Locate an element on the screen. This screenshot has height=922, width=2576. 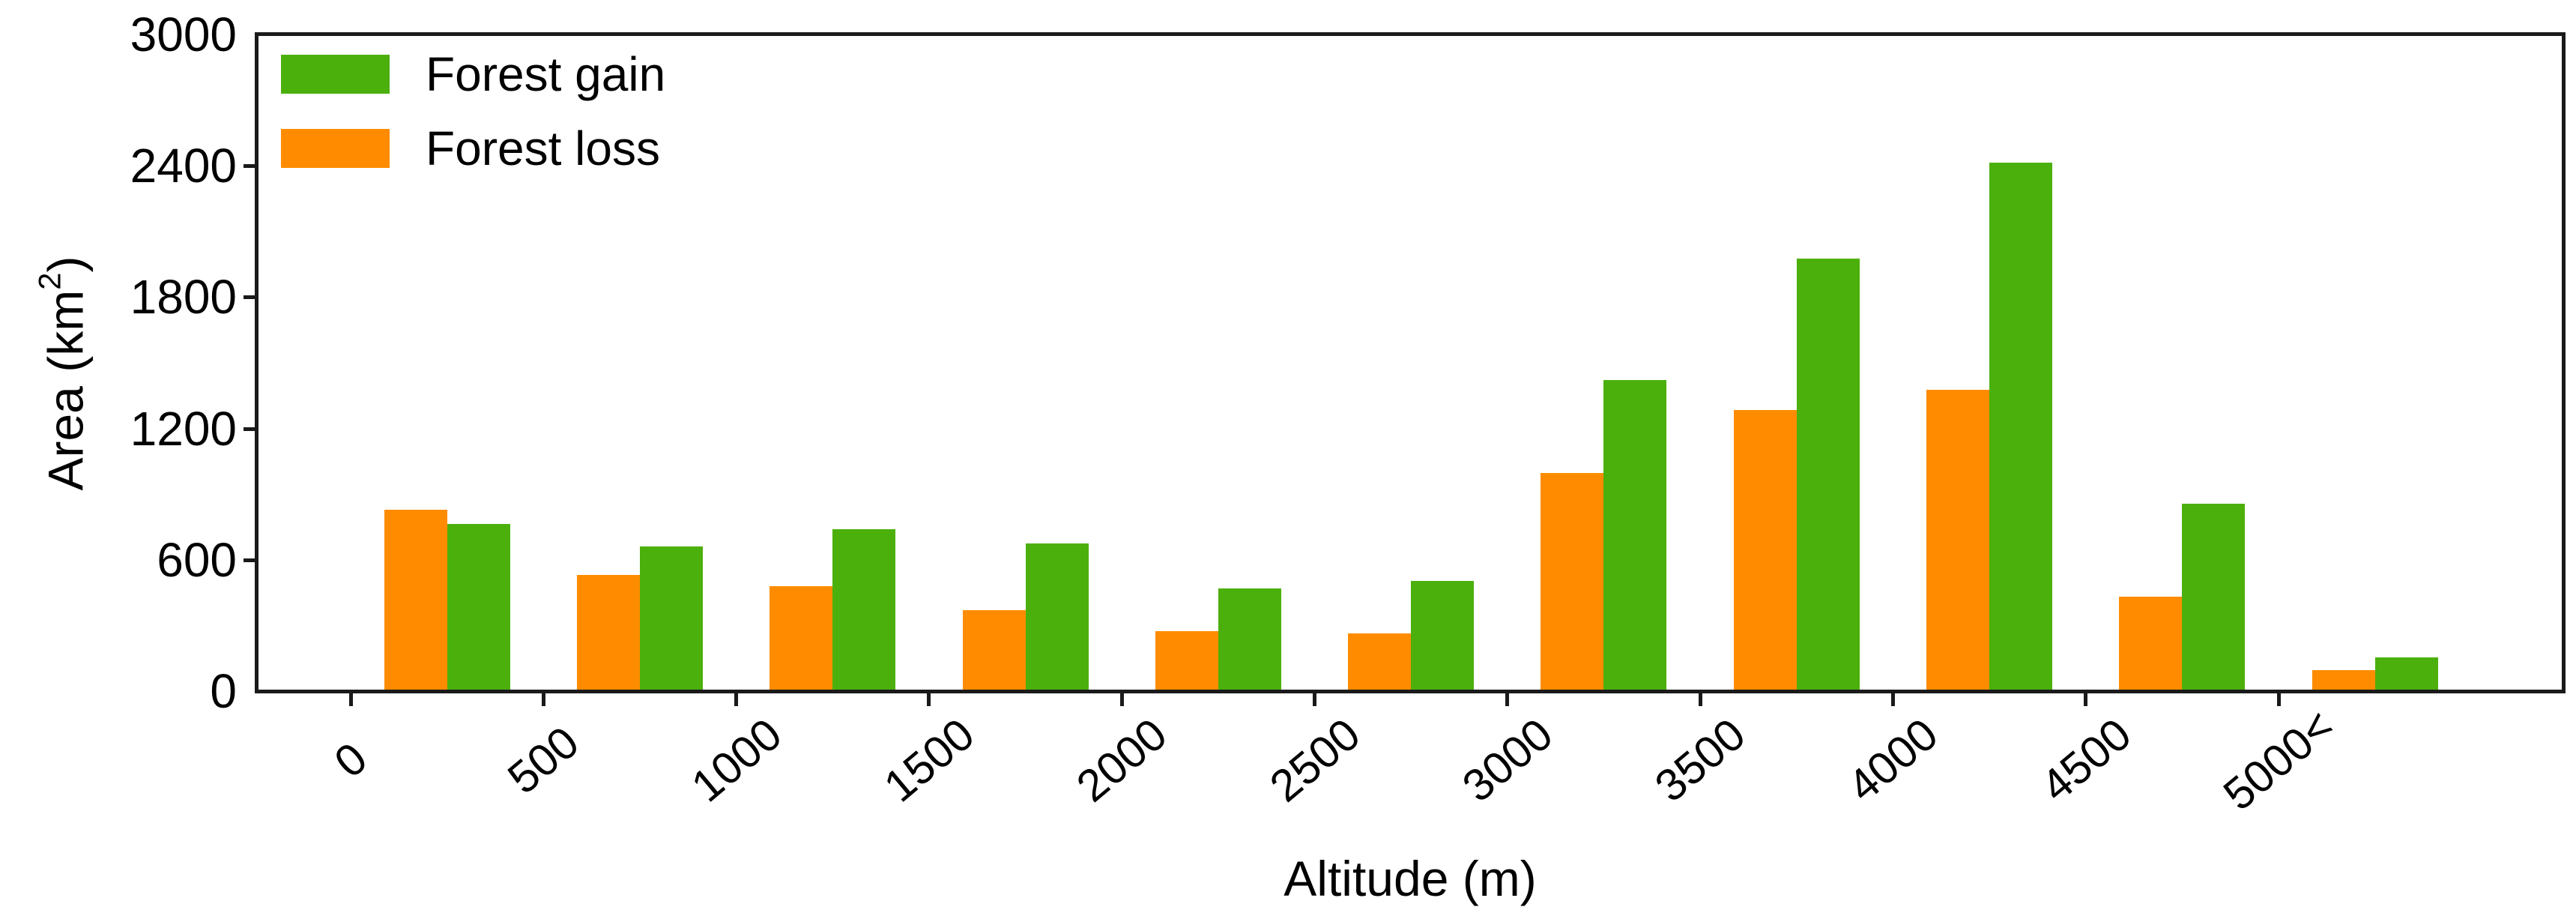
y-axis-title-superscript: 2 is located at coordinates (49, 281).